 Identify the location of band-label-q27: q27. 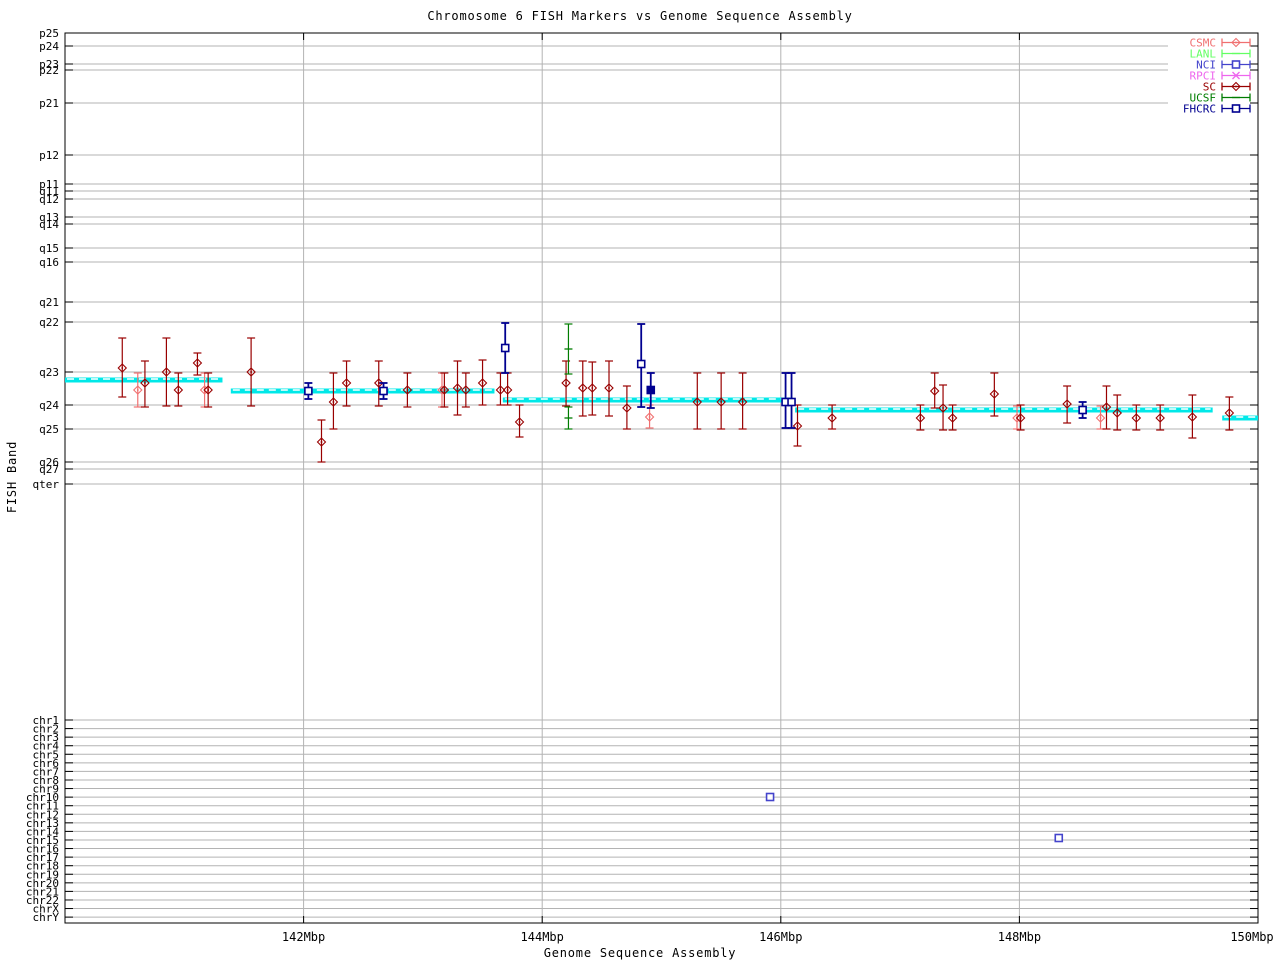
(49, 469).